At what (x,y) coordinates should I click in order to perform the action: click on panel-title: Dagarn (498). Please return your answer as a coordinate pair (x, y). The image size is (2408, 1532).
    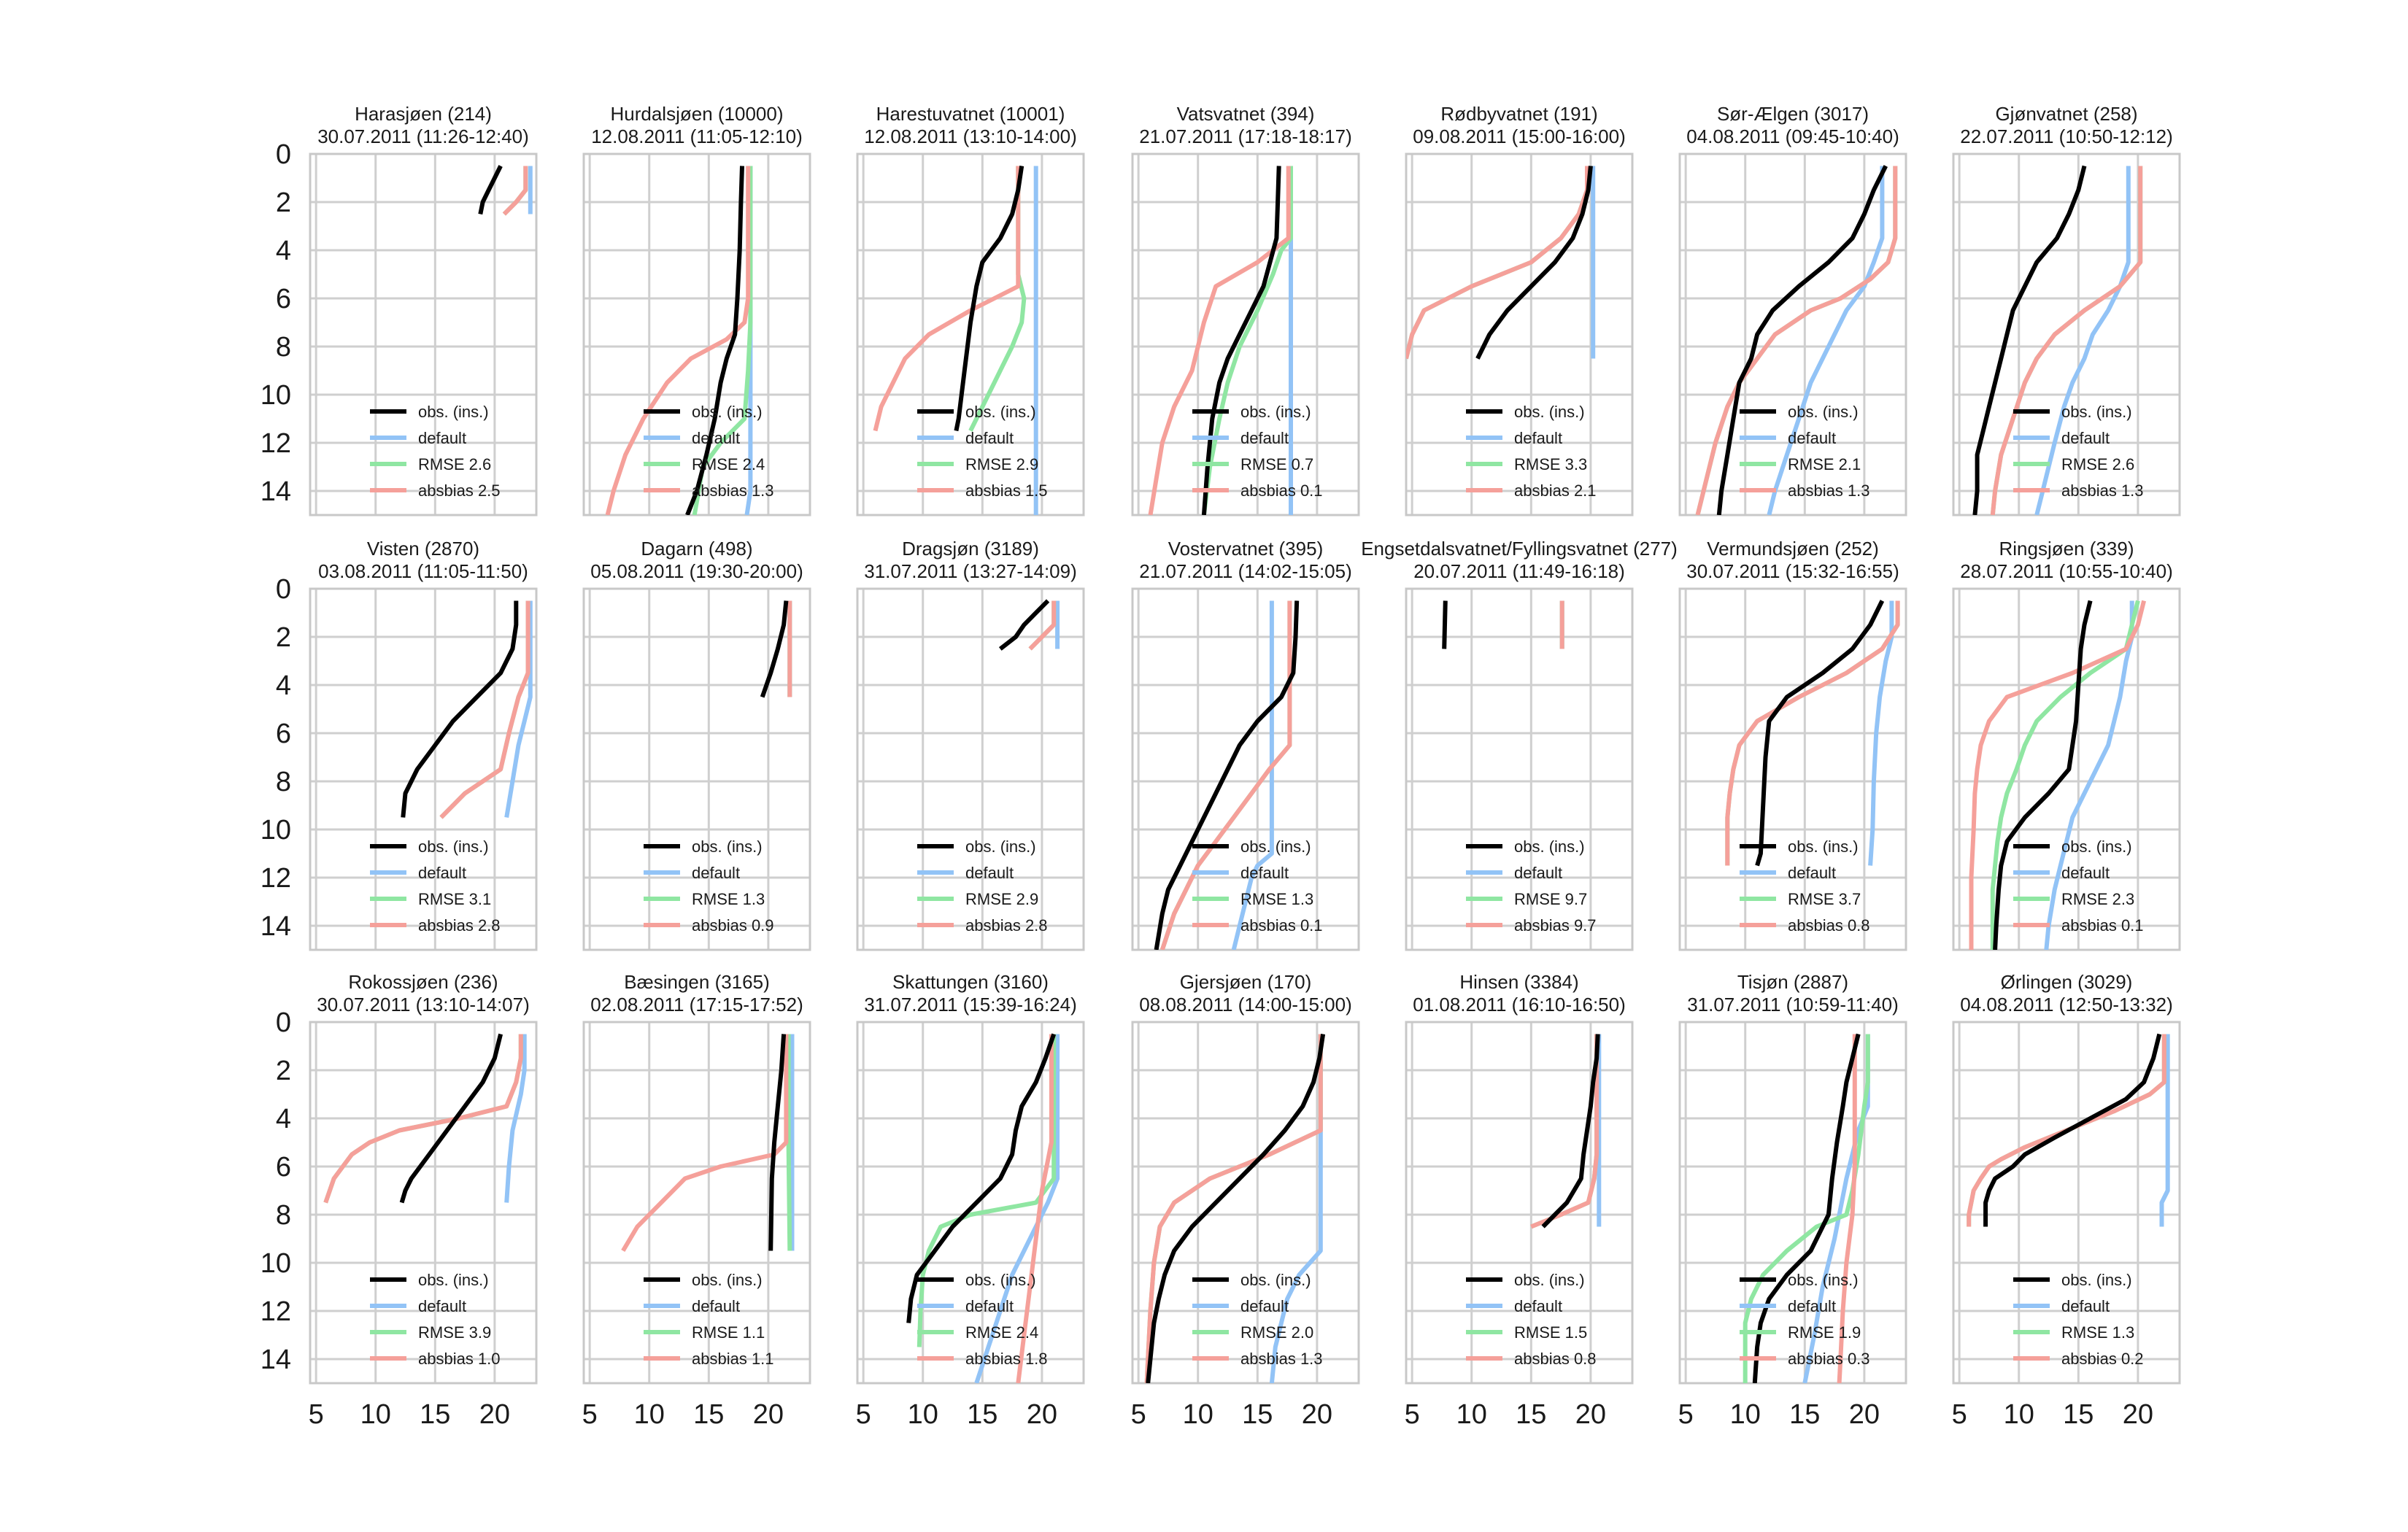
    Looking at the image, I should click on (696, 549).